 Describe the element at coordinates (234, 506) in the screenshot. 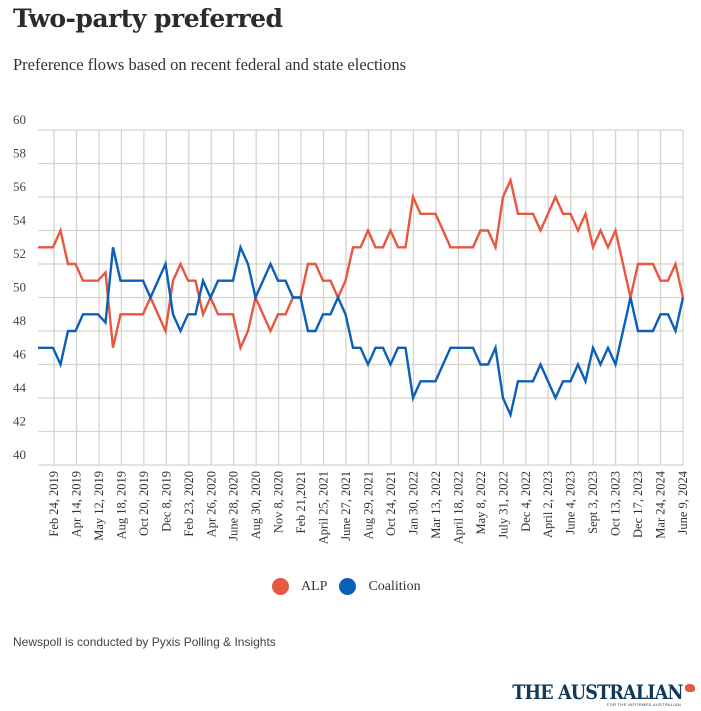

I see `x-tick-label: June 28, 2020` at that location.